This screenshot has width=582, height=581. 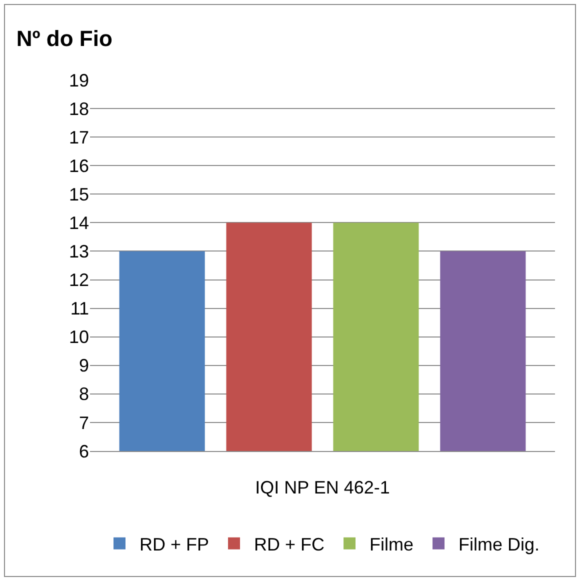 I want to click on y-tick-label: 10, so click(x=78, y=337).